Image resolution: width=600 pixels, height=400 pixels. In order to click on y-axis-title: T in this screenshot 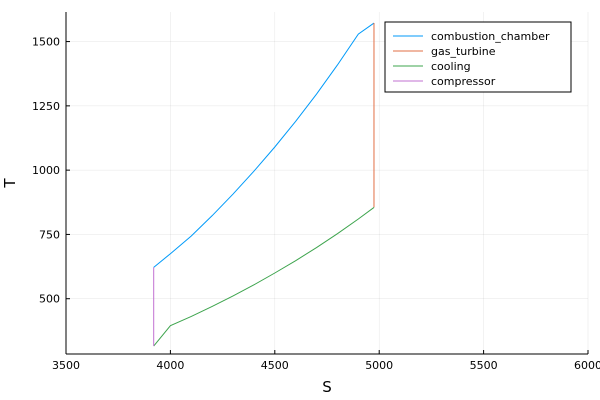, I will do `click(10, 183)`.